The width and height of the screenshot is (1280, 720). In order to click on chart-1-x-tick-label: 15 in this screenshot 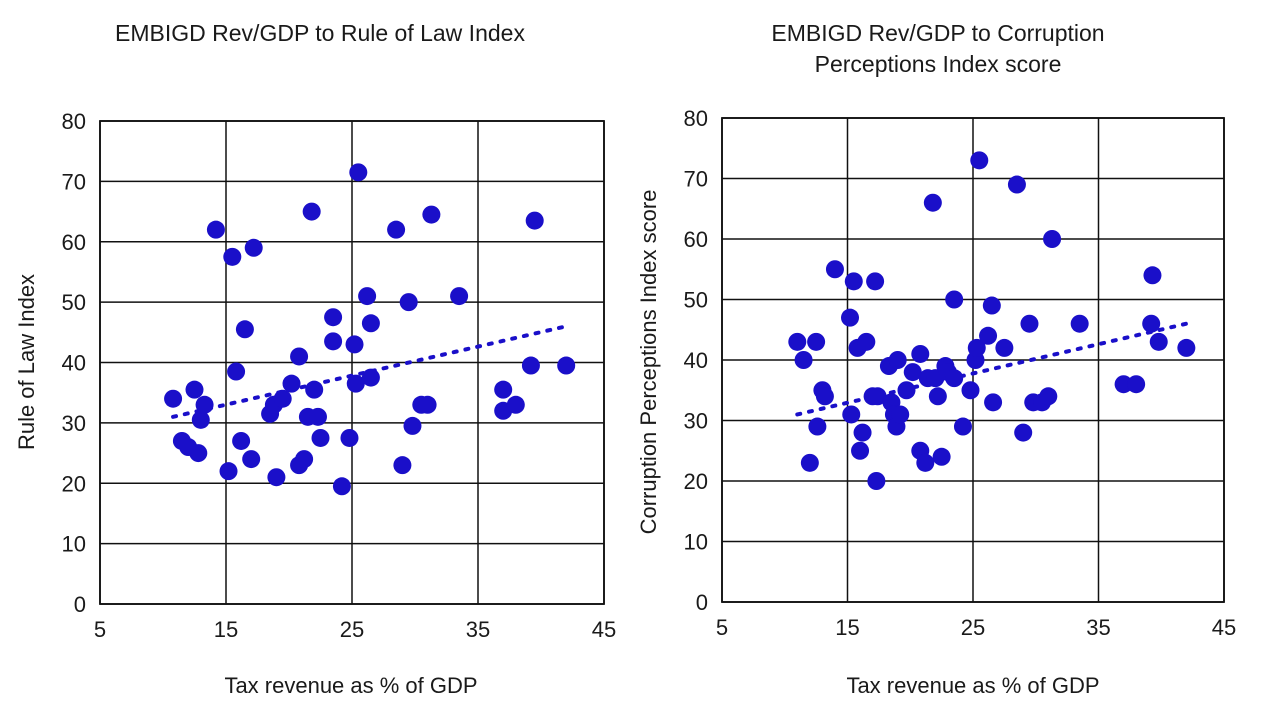, I will do `click(226, 629)`.